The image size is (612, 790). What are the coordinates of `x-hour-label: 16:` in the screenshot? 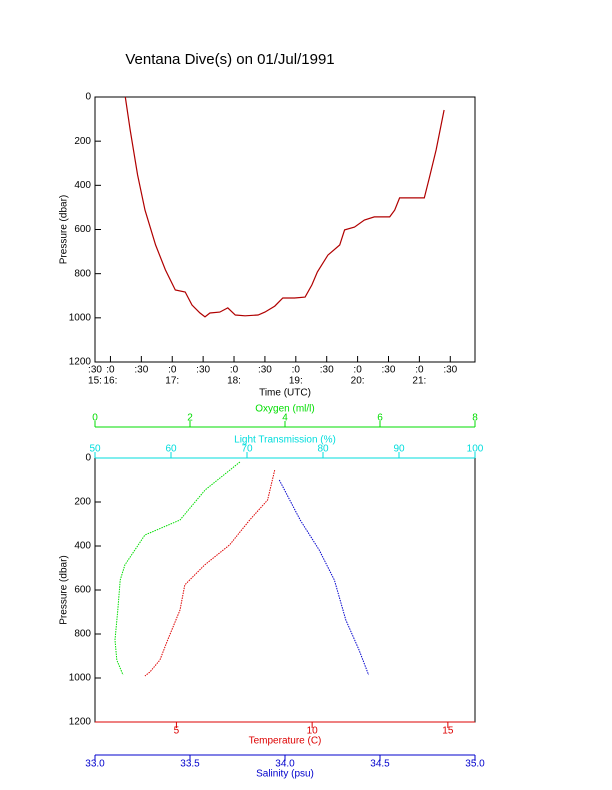 It's located at (110, 381).